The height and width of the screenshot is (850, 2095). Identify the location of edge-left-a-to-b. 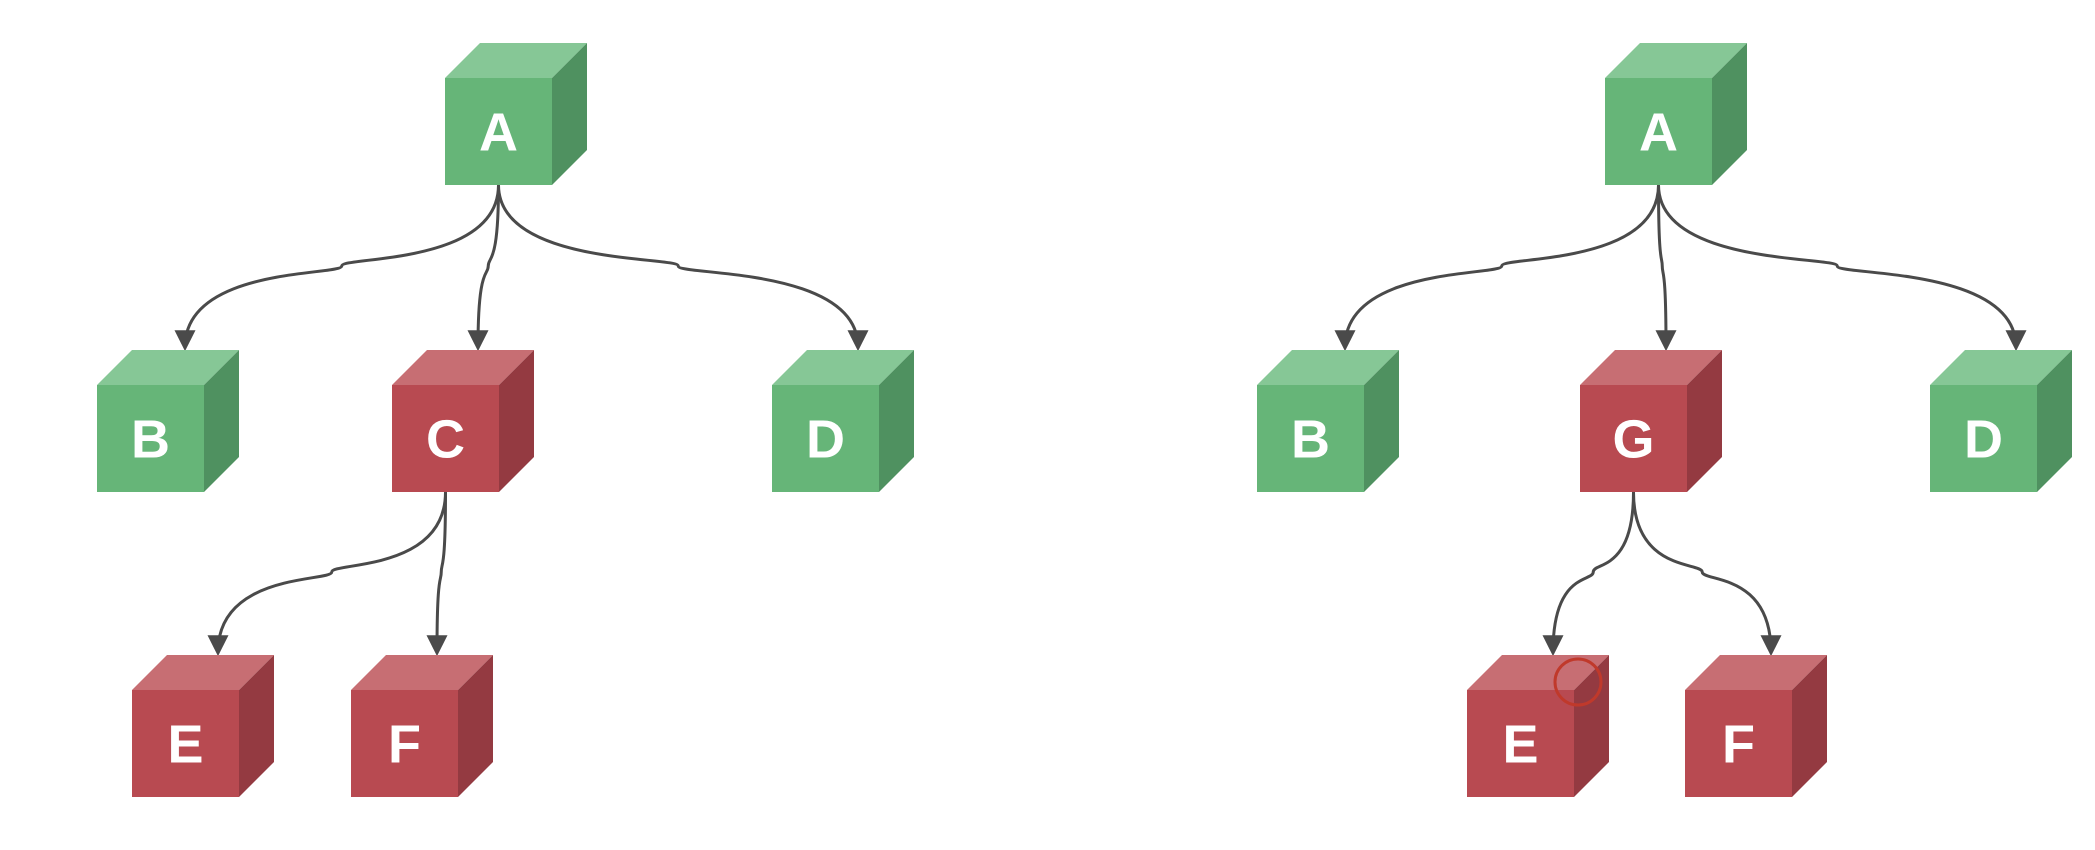
(337, 268).